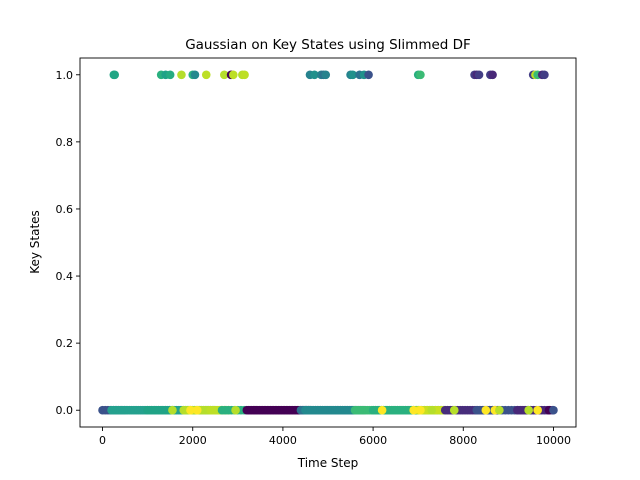 The image size is (640, 480). Describe the element at coordinates (65, 142) in the screenshot. I see `y-tick-label: 0.8` at that location.